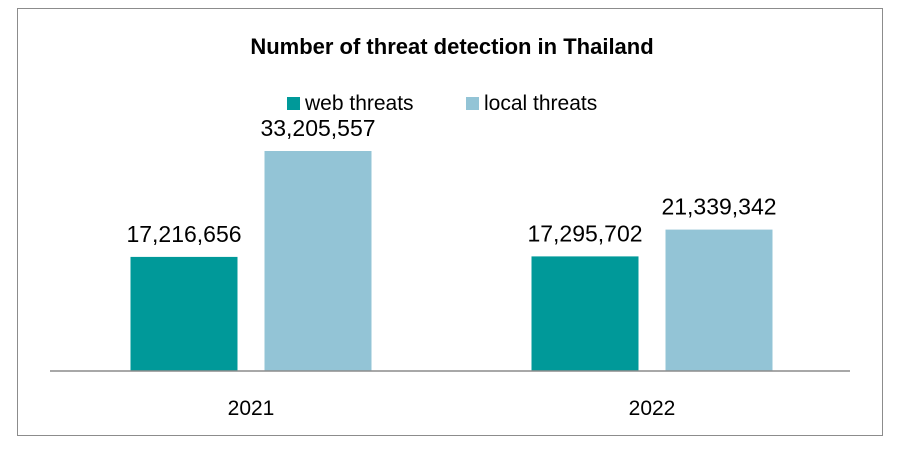 This screenshot has width=900, height=455. What do you see at coordinates (359, 103) in the screenshot?
I see `legend-label-1: web threats` at bounding box center [359, 103].